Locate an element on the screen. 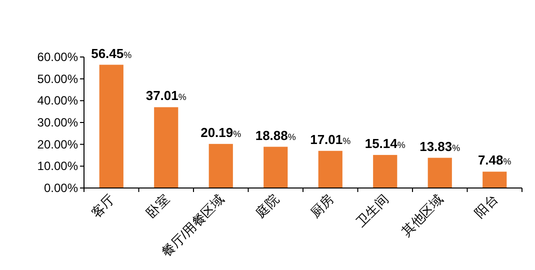 The width and height of the screenshot is (535, 270). x-tick-label: 厨房 is located at coordinates (322, 206).